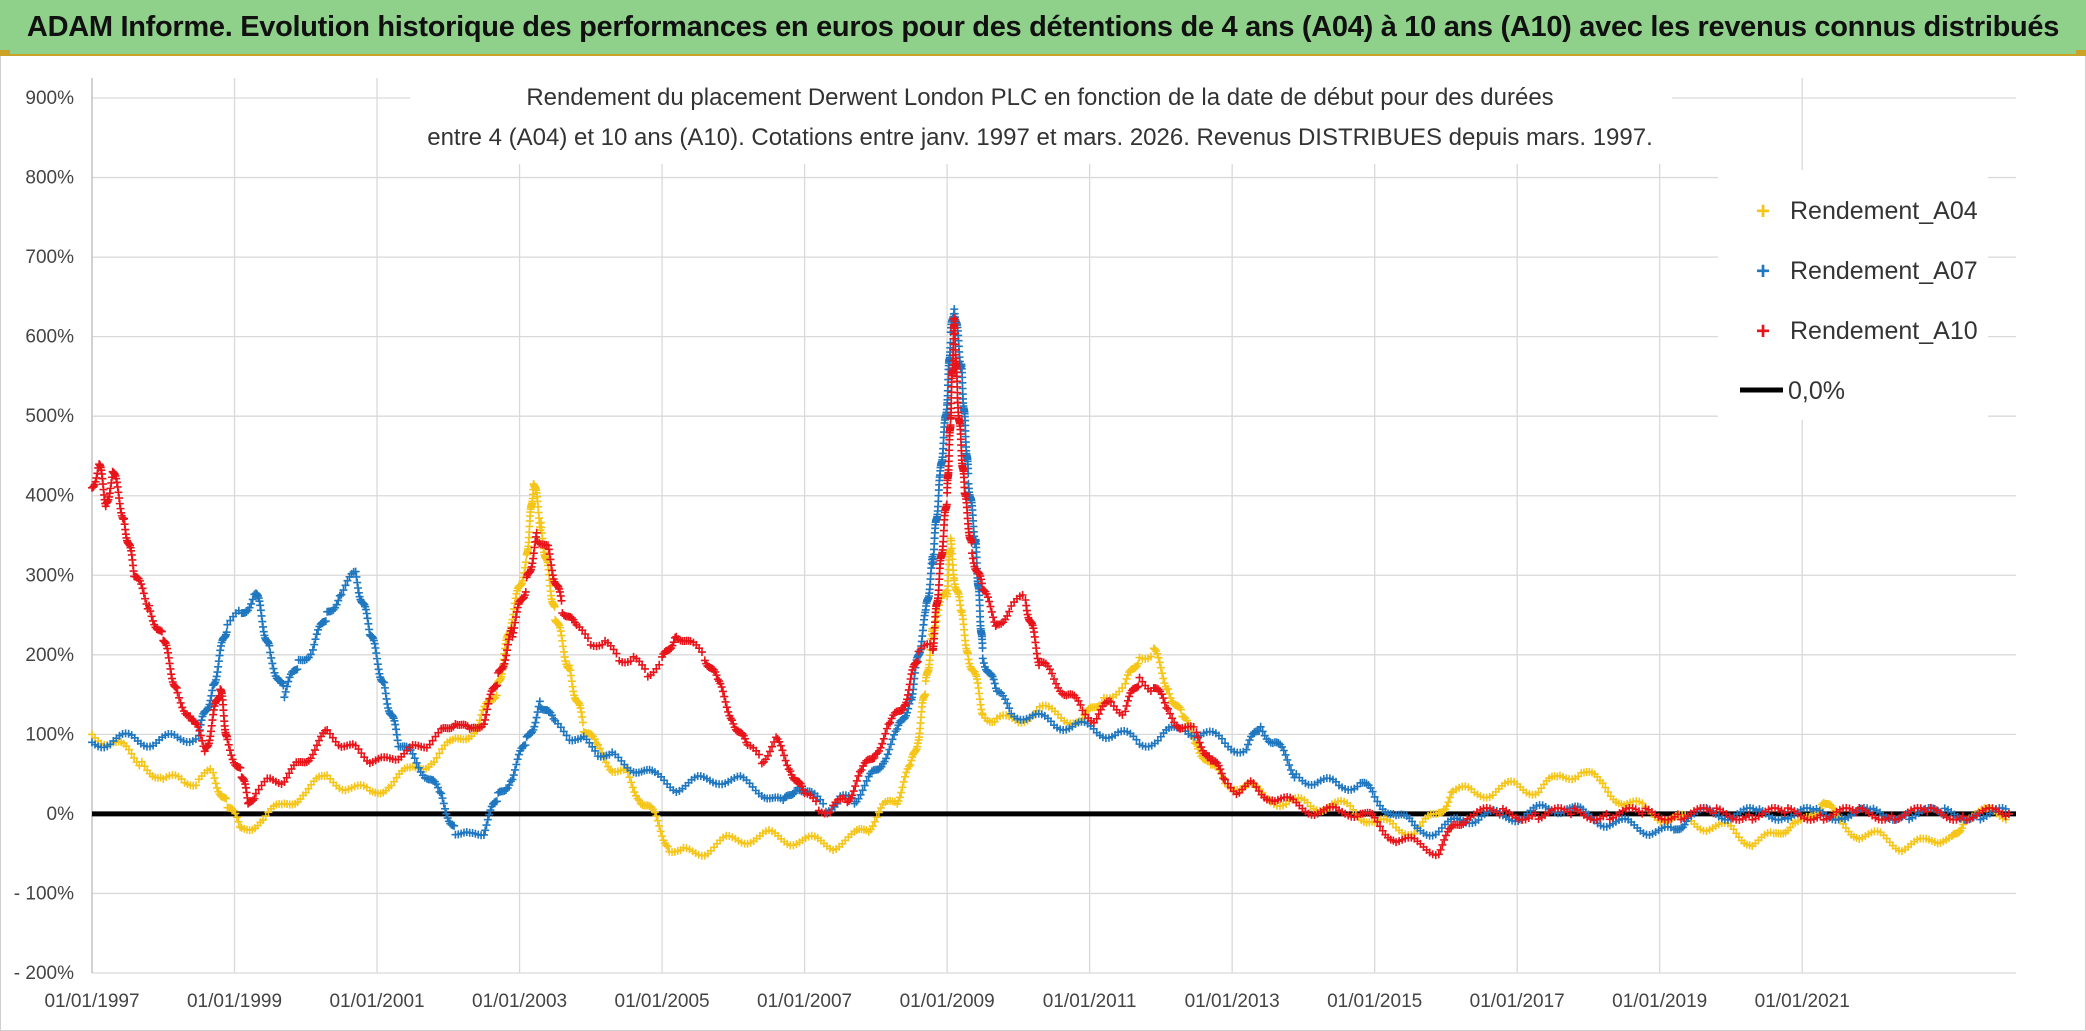 The image size is (2086, 1031). I want to click on y-tick-label: - 100%, so click(44, 893).